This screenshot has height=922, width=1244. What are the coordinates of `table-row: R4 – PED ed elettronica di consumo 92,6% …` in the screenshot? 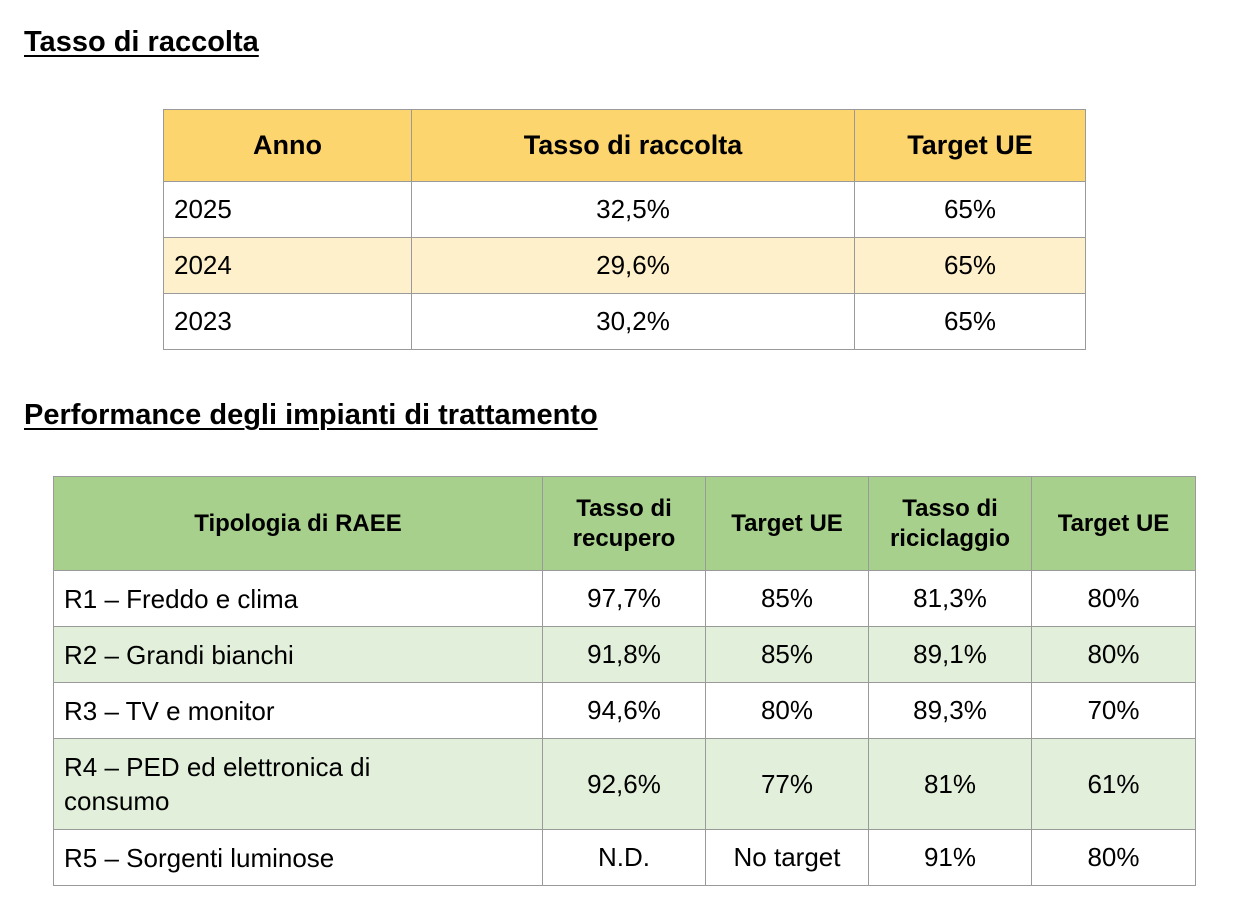 It's located at (624, 784).